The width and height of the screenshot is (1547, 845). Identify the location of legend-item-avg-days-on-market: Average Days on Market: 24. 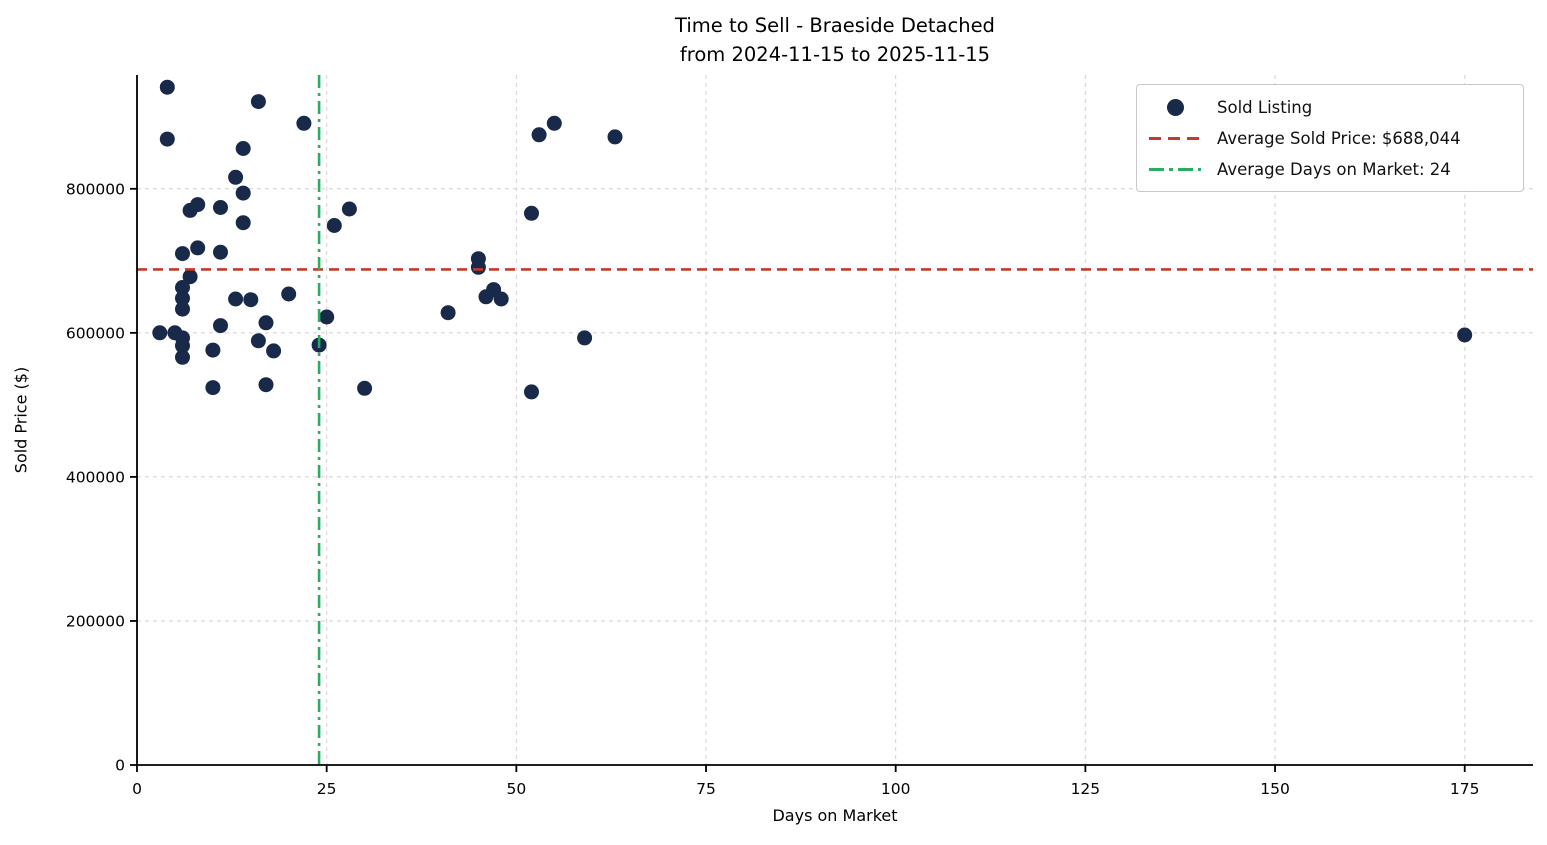
(1330, 169).